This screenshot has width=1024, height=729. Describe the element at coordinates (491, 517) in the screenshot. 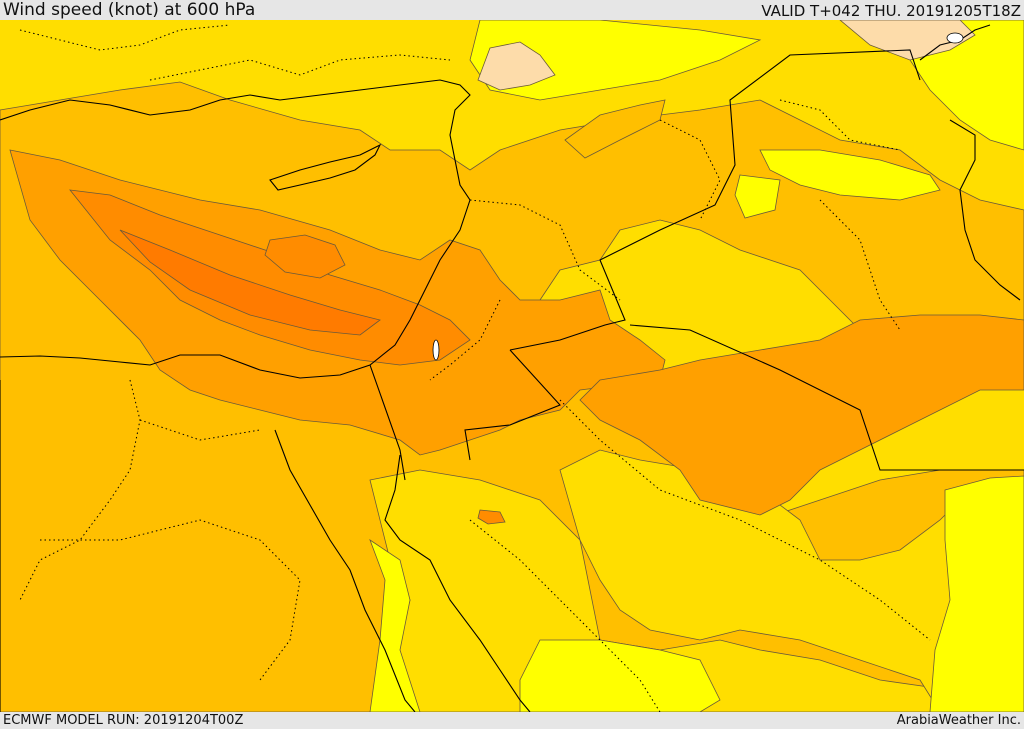

I see `strong-patch-red` at that location.